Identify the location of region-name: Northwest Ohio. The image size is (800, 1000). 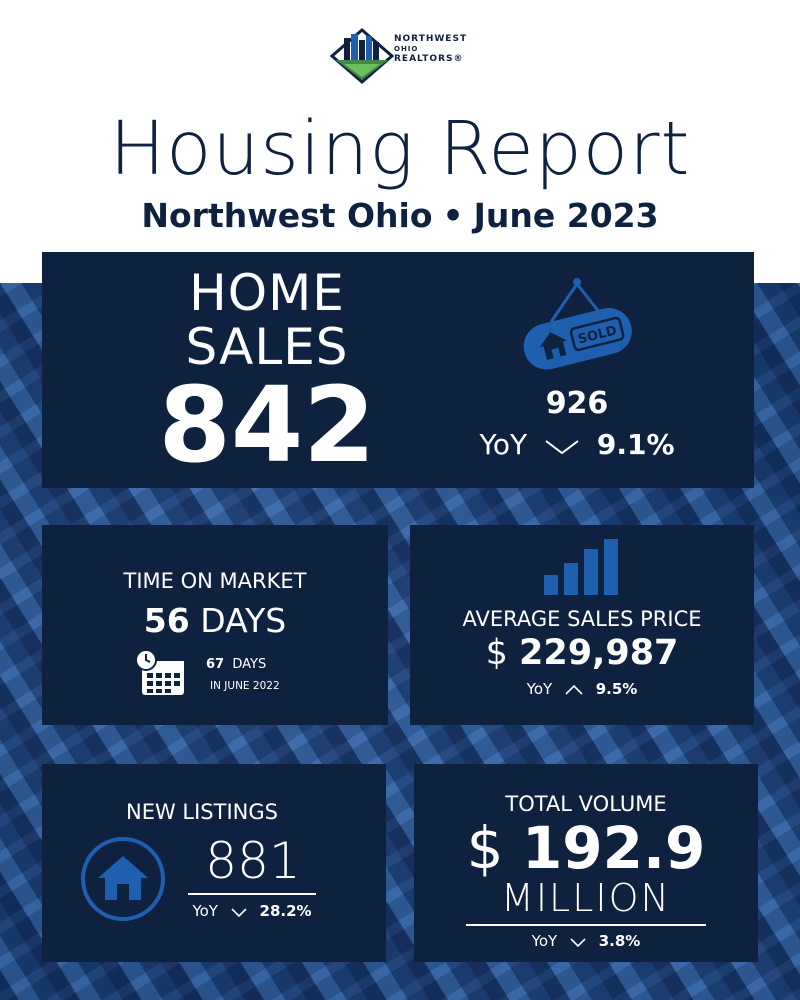
(287, 215).